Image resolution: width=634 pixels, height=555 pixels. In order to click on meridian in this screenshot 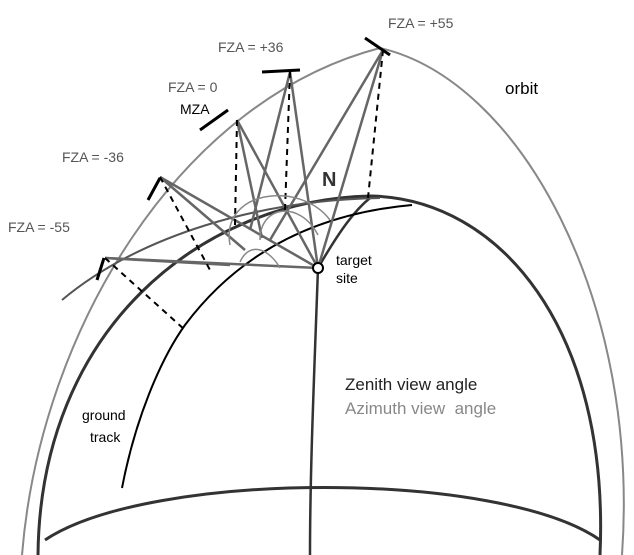, I will do `click(314, 411)`.